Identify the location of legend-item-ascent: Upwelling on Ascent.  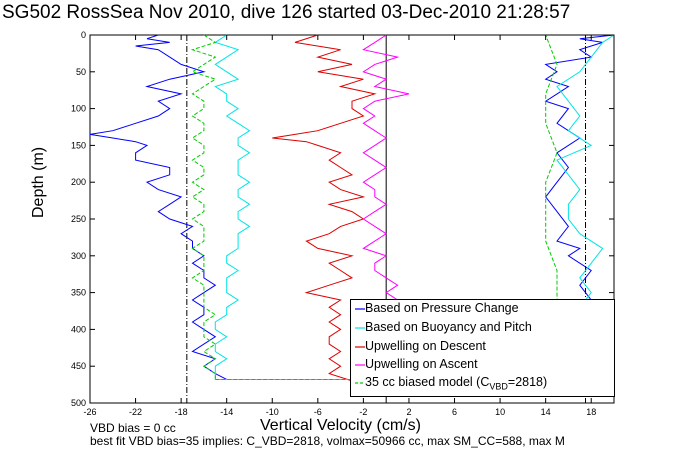
(482, 365).